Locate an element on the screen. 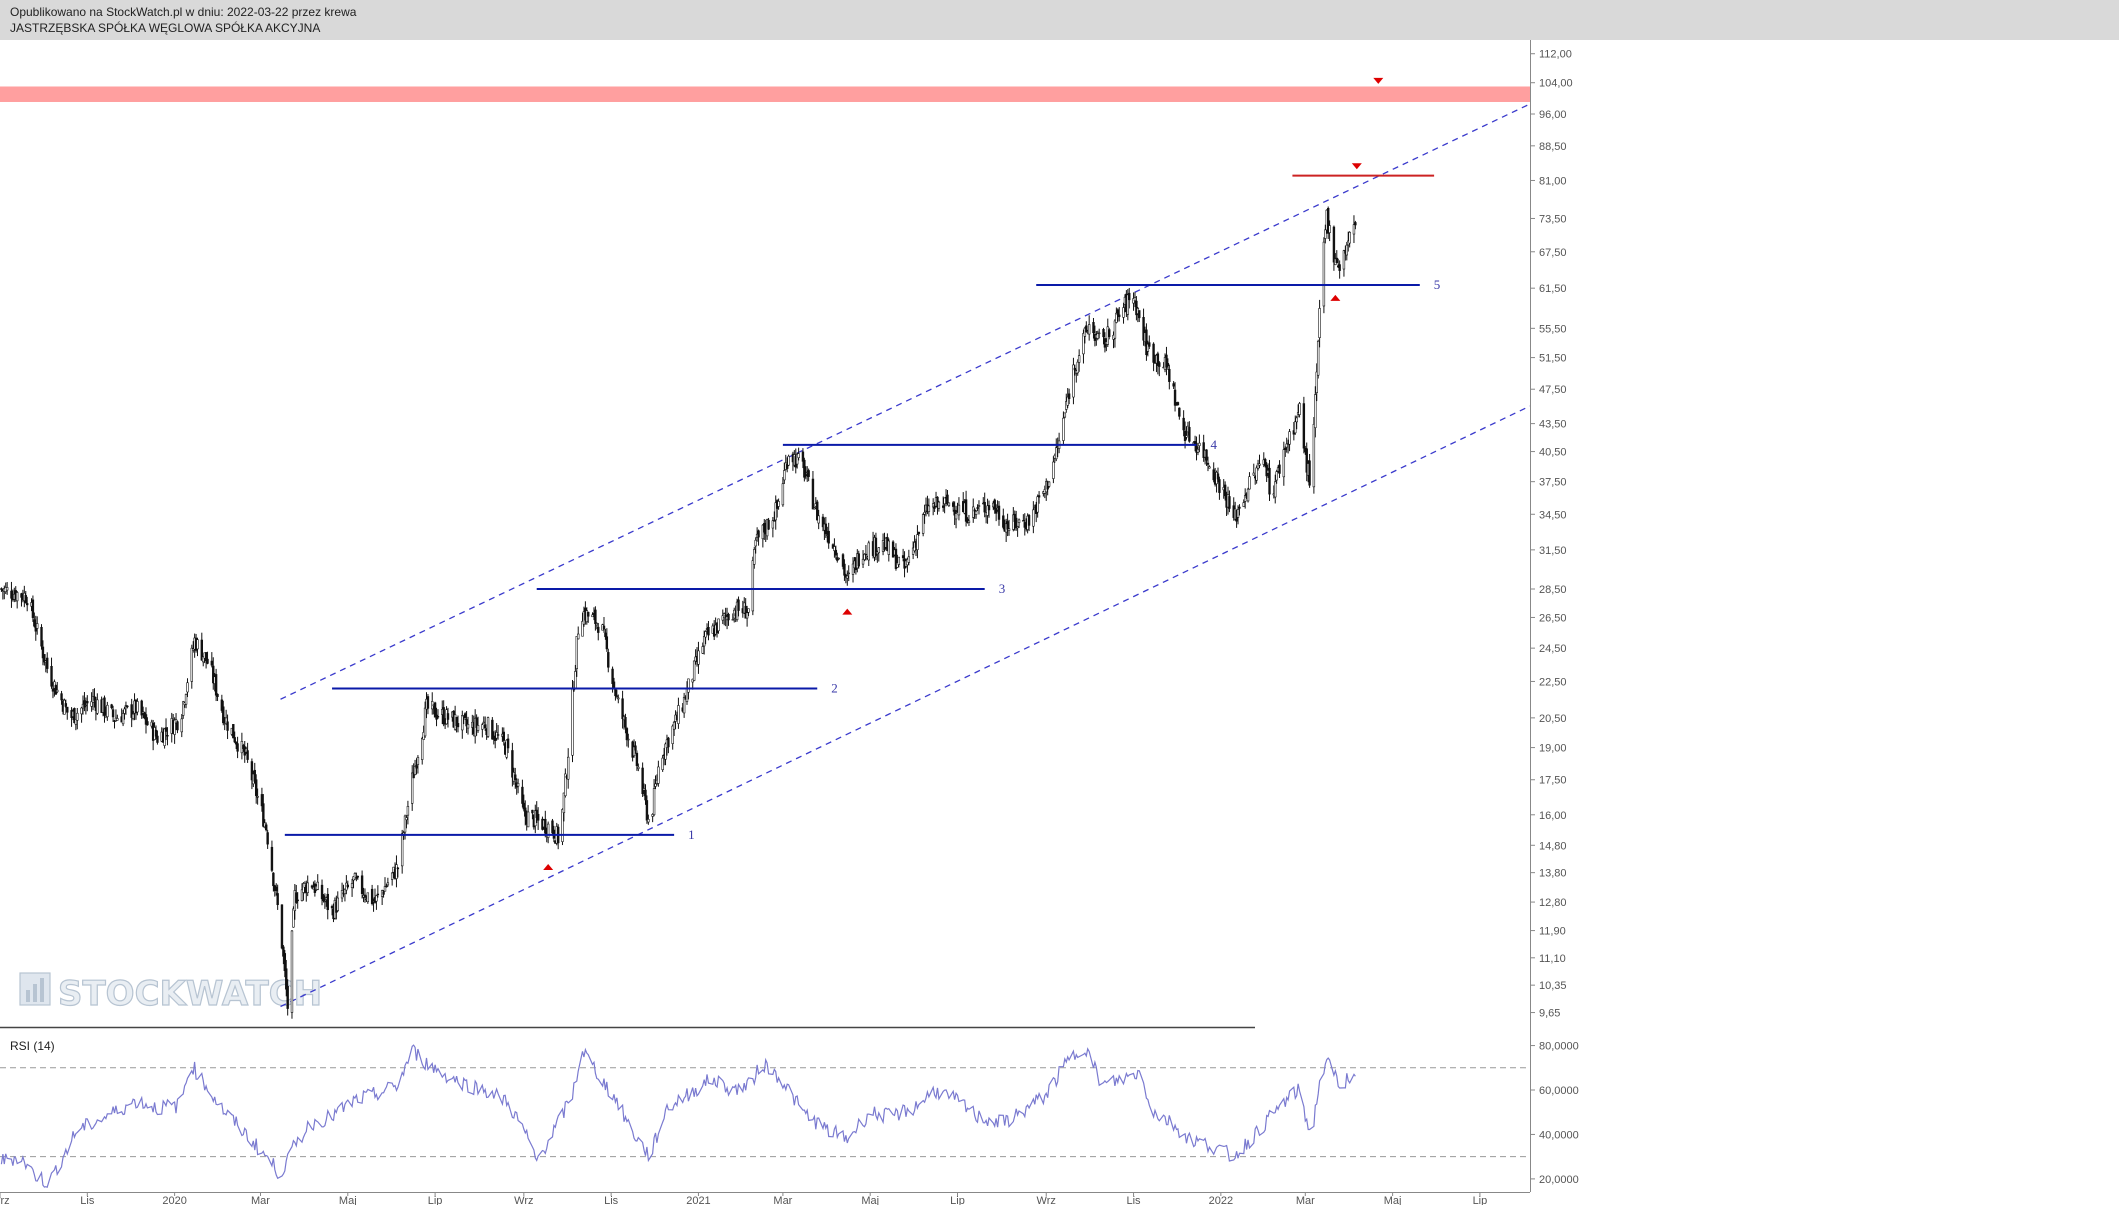 The height and width of the screenshot is (1205, 2119). y-tick-label: 88,50 is located at coordinates (1553, 147).